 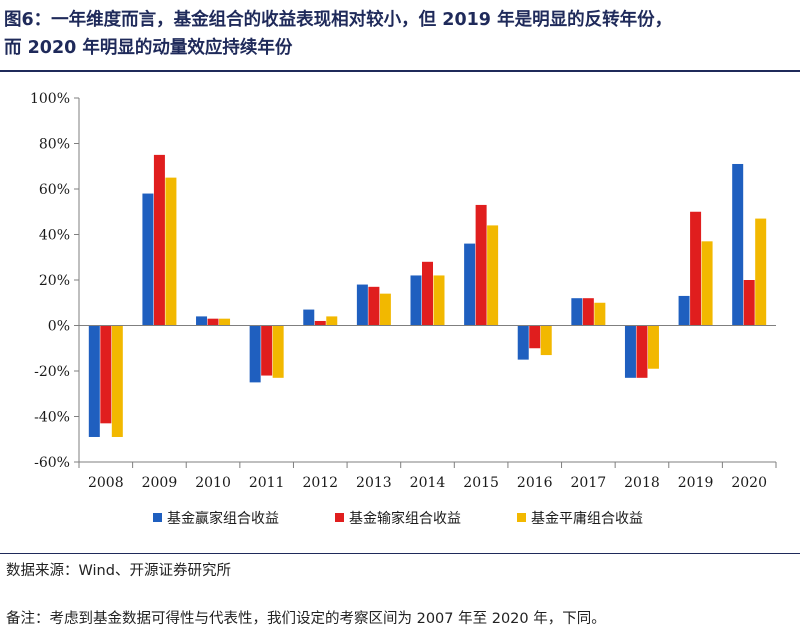 What do you see at coordinates (589, 483) in the screenshot?
I see `x-tick-label: 2017` at bounding box center [589, 483].